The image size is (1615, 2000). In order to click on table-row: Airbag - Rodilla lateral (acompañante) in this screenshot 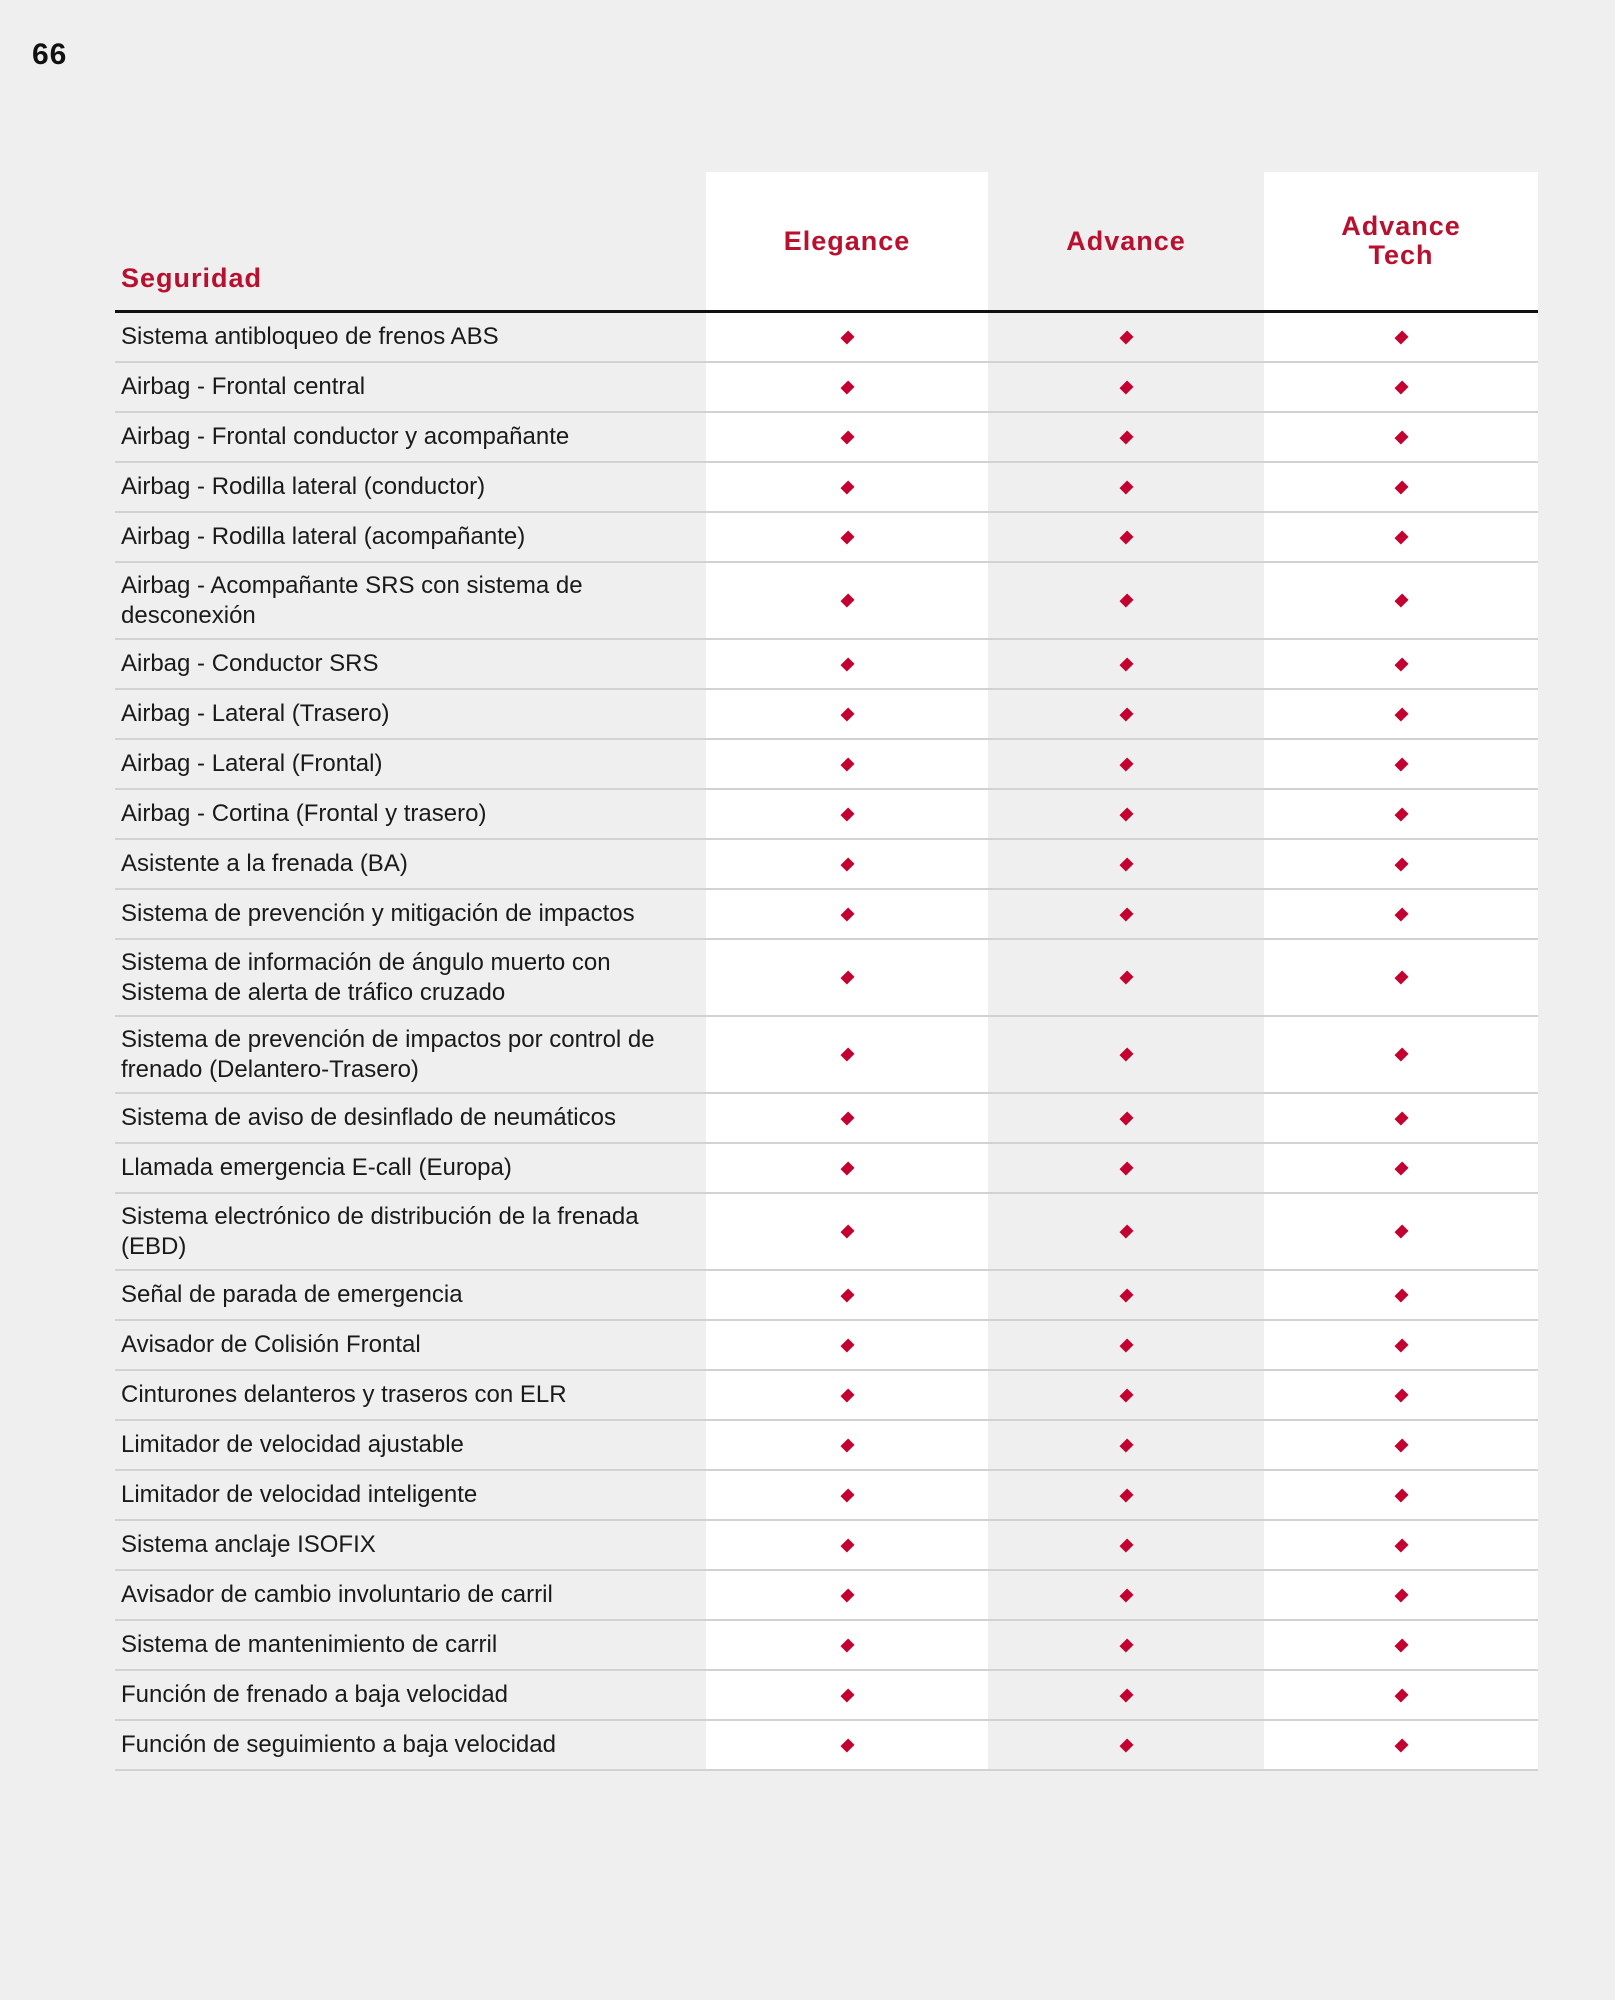, I will do `click(826, 538)`.